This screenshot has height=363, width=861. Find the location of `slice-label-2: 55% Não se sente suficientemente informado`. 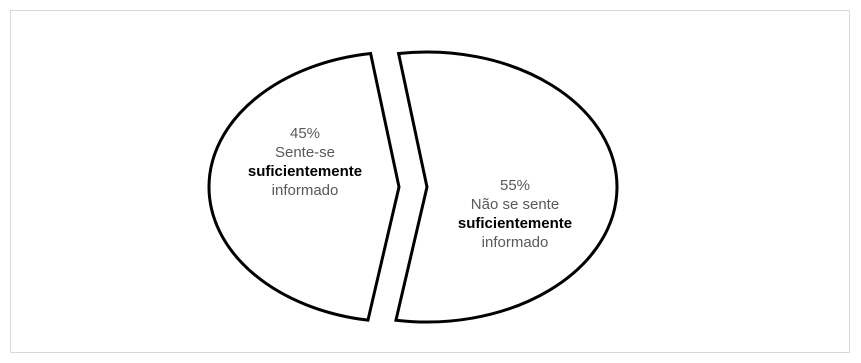

slice-label-2: 55% Não se sente suficientemente informado is located at coordinates (515, 214).